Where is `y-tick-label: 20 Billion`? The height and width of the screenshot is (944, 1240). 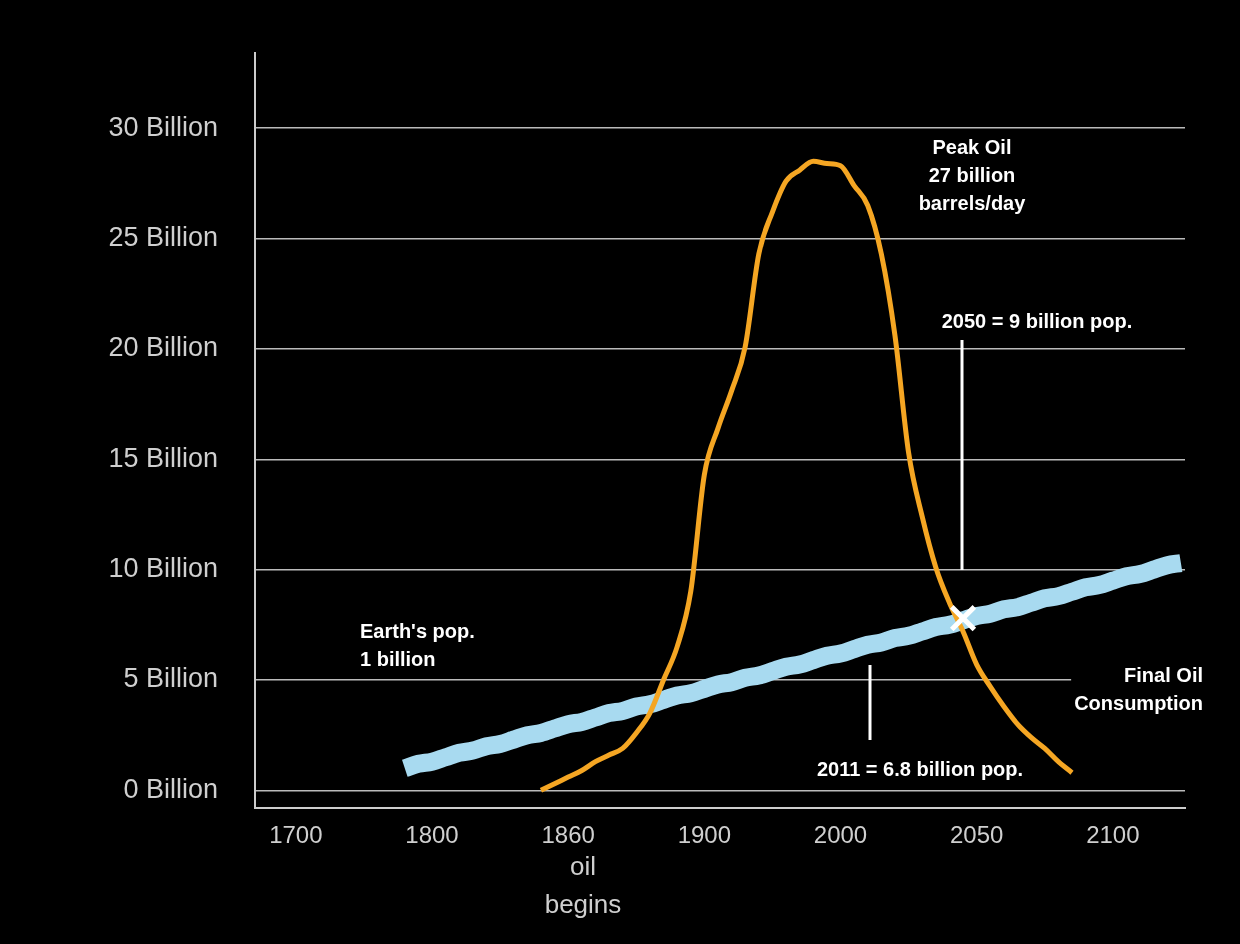
y-tick-label: 20 Billion is located at coordinates (163, 347).